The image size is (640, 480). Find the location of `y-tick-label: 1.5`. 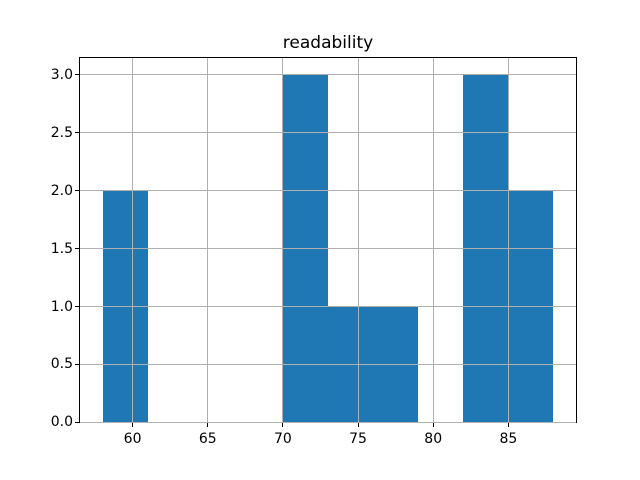

y-tick-label: 1.5 is located at coordinates (61, 248).